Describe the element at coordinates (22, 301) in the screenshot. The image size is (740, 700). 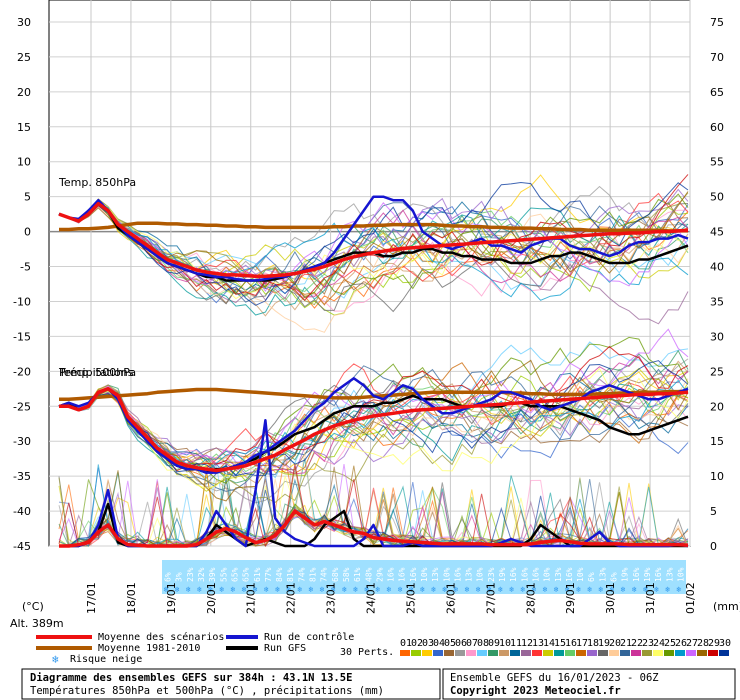
I see `left-tick-label: -10` at that location.